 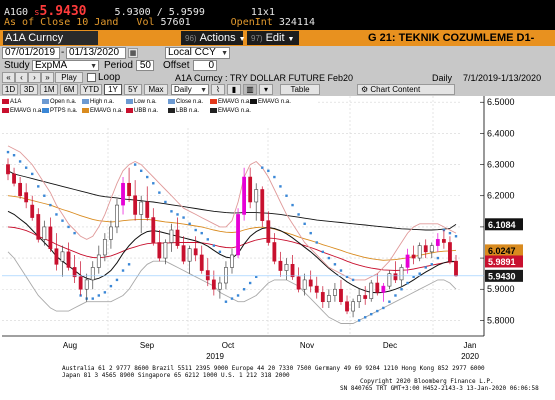 What do you see at coordinates (501, 133) in the screenshot?
I see `y-tick-label: 6.4000` at bounding box center [501, 133].